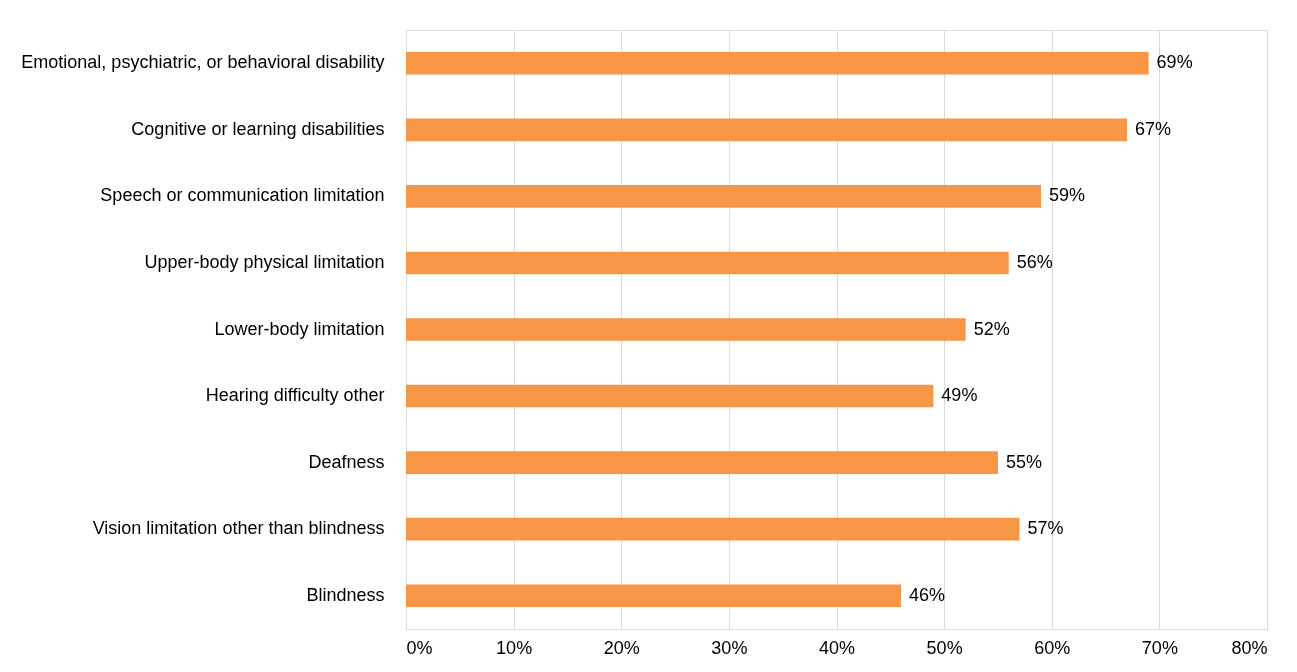 This screenshot has height=672, width=1297. What do you see at coordinates (419, 647) in the screenshot?
I see `x-tick-label: 0%` at bounding box center [419, 647].